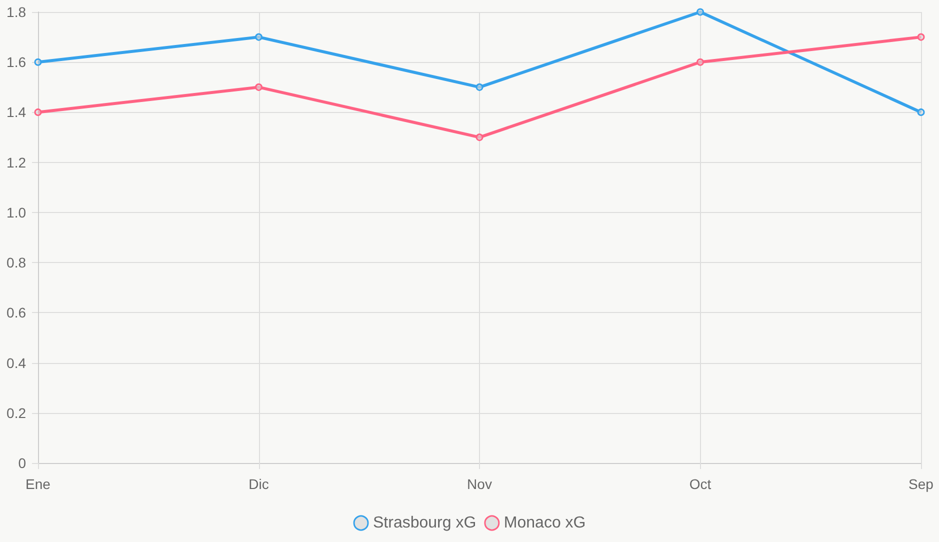 The image size is (939, 542). Describe the element at coordinates (16, 312) in the screenshot. I see `y-tick-label: 0.6` at that location.